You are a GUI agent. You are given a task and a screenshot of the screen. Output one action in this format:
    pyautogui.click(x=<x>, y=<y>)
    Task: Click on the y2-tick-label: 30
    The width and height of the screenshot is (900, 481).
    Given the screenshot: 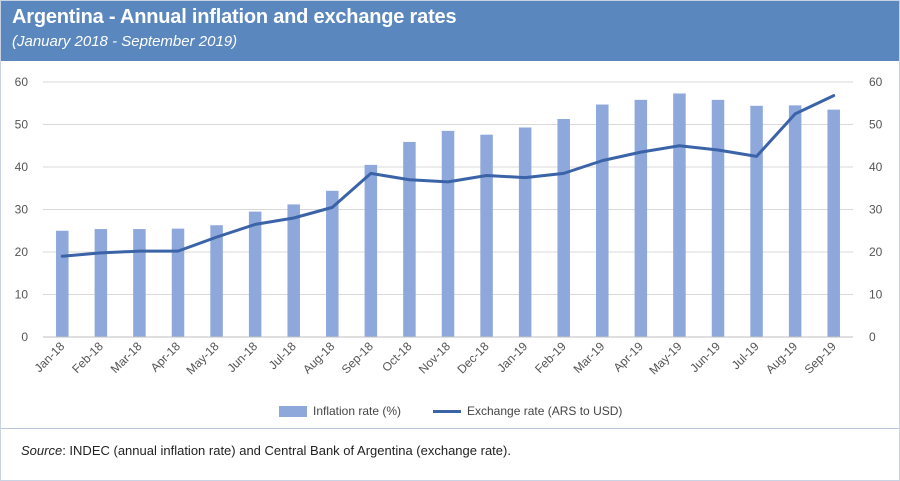 What is the action you would take?
    pyautogui.click(x=876, y=210)
    